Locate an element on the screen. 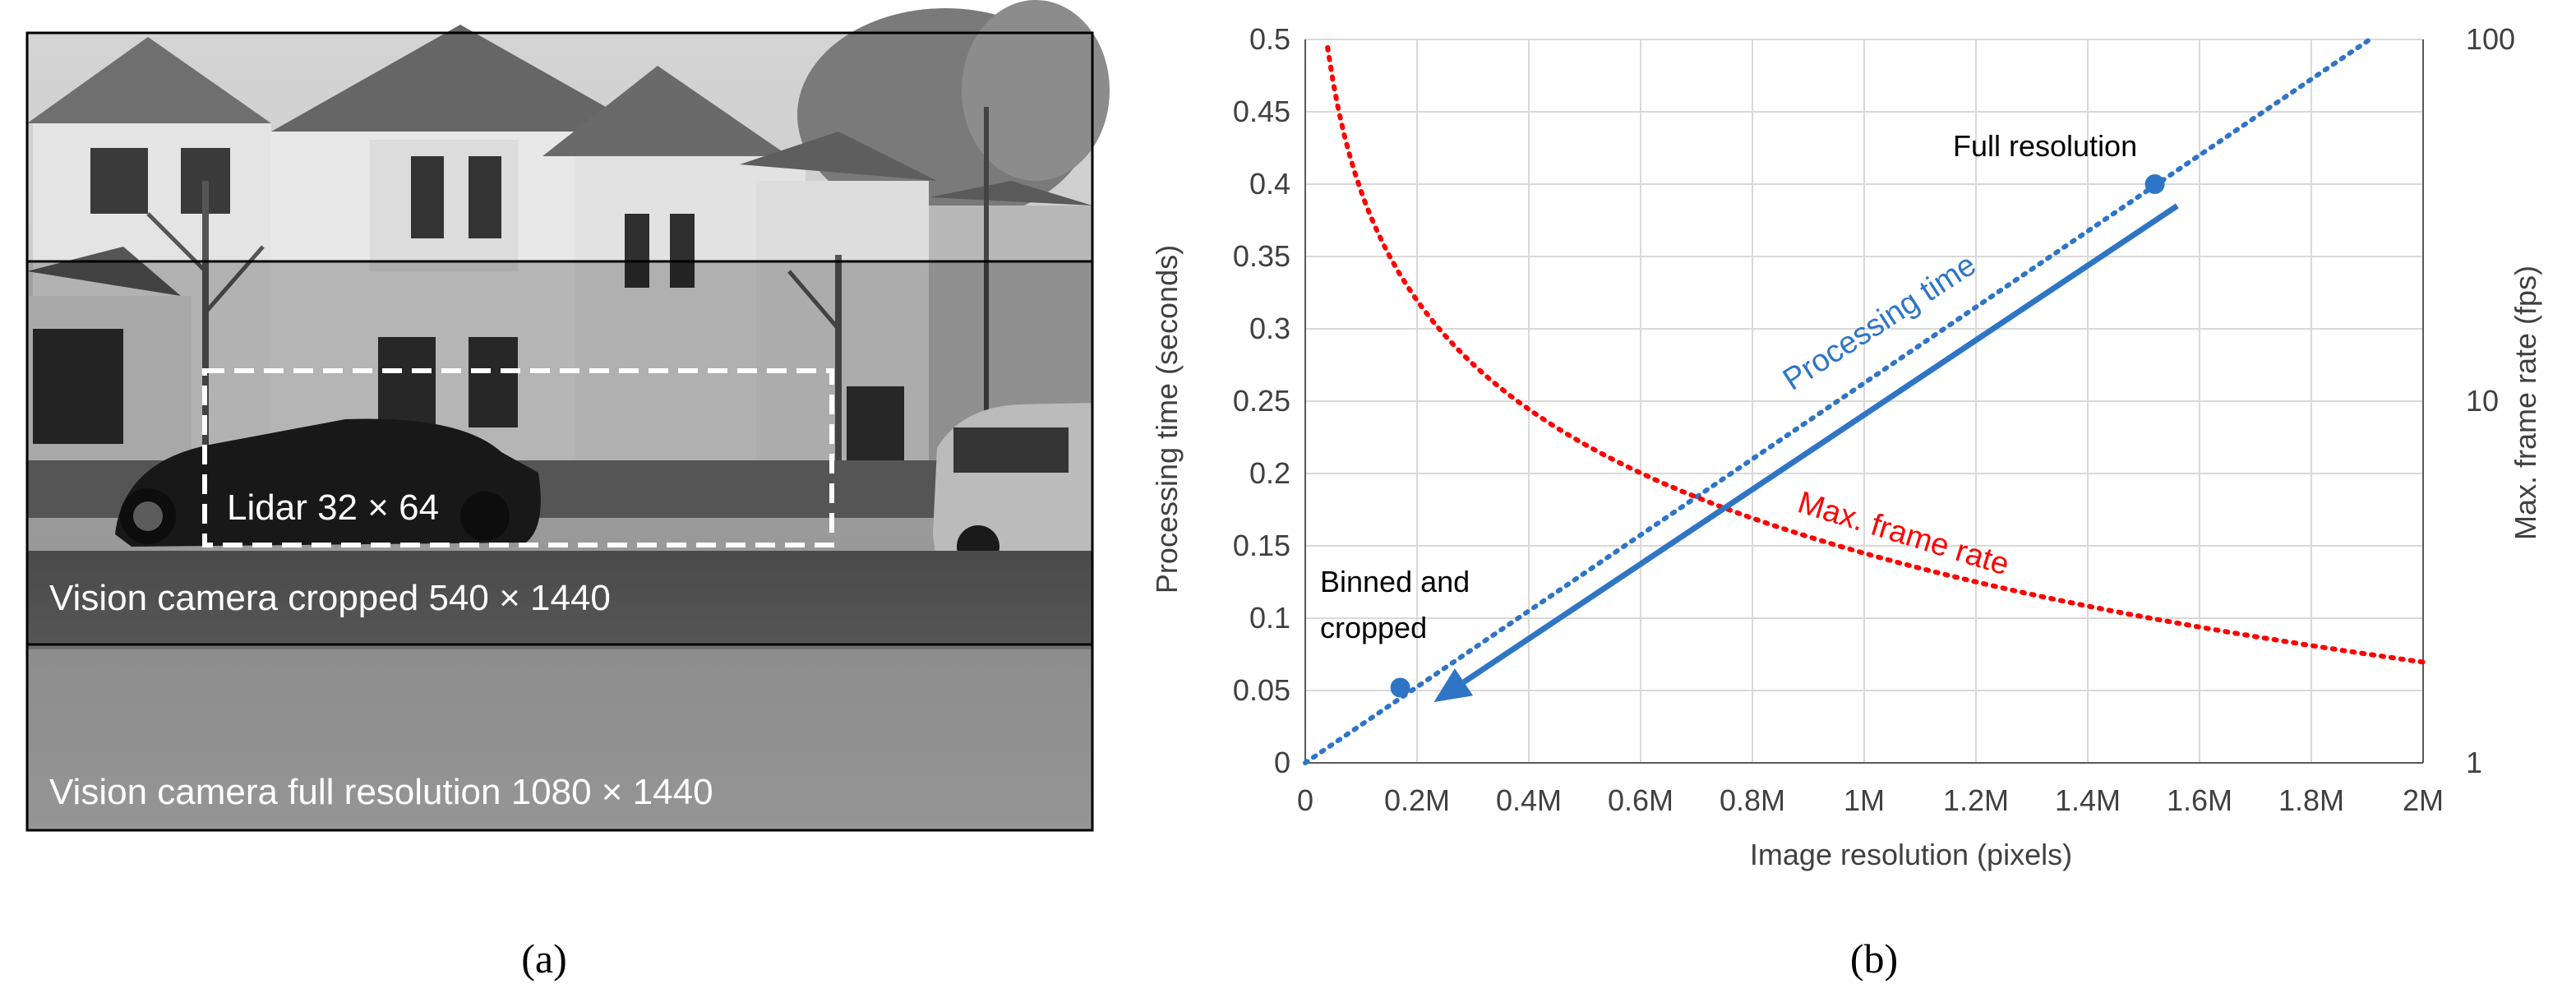 The width and height of the screenshot is (2576, 1007). x-tick-label: 1.8M is located at coordinates (2311, 800).